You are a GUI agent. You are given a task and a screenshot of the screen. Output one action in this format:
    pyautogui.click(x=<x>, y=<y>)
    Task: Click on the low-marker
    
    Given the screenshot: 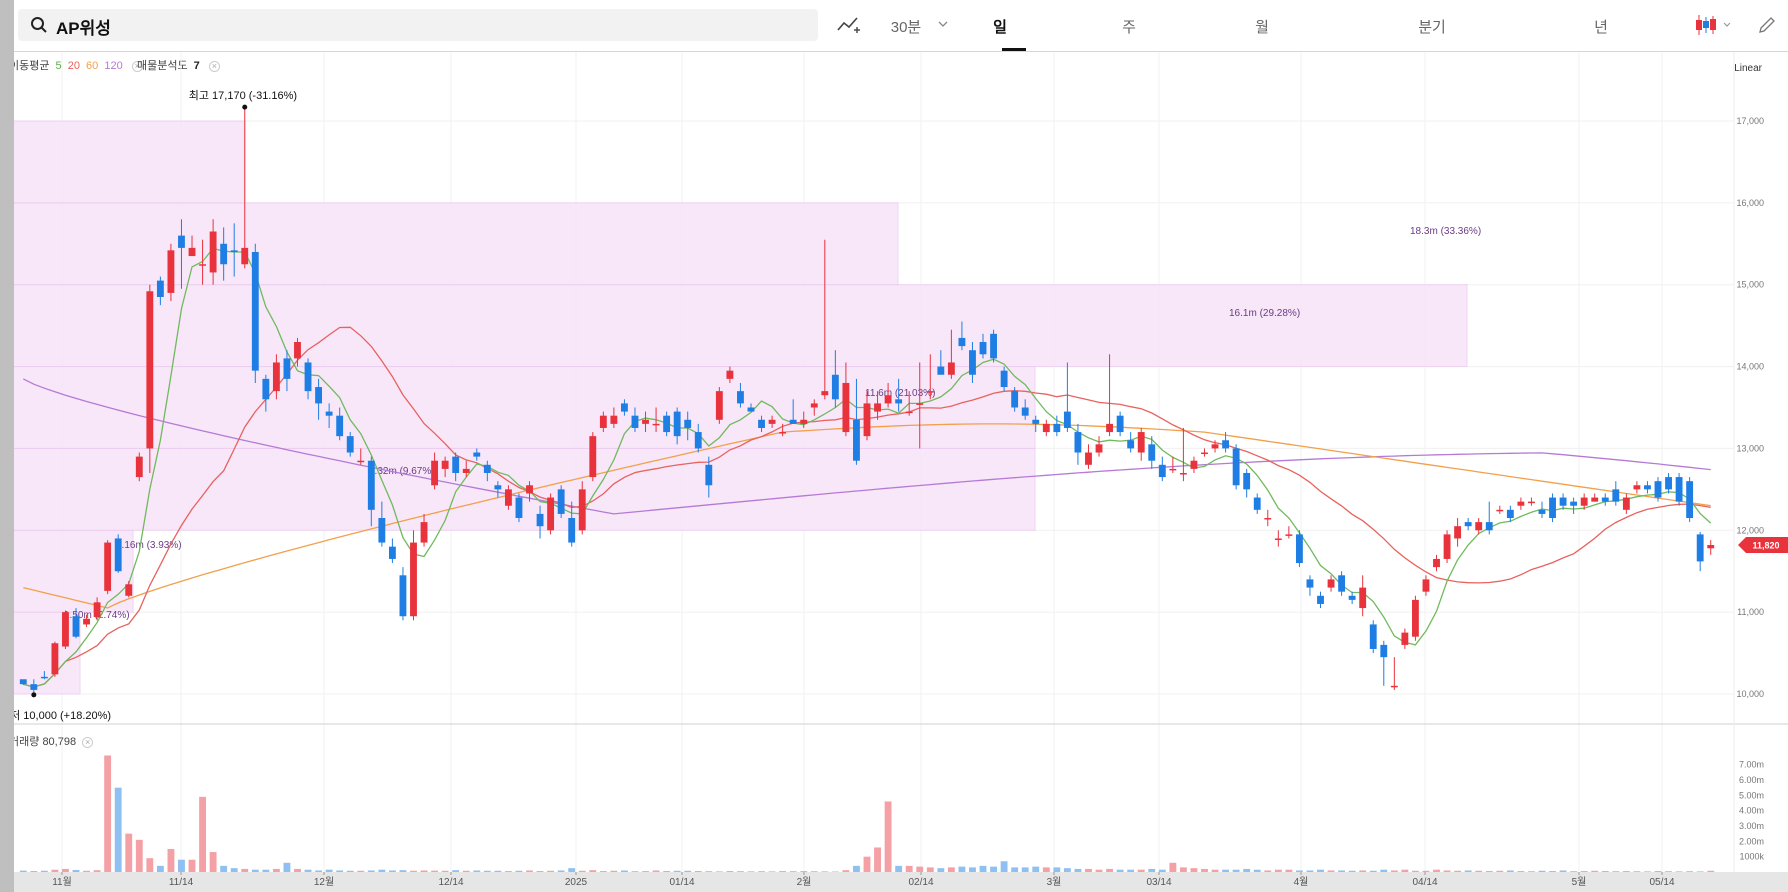 What is the action you would take?
    pyautogui.click(x=34, y=695)
    